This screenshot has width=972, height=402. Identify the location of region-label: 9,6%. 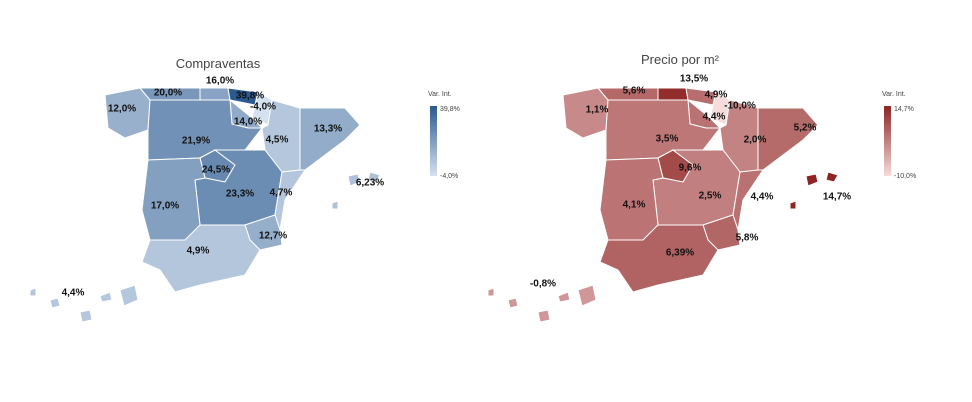
(690, 168).